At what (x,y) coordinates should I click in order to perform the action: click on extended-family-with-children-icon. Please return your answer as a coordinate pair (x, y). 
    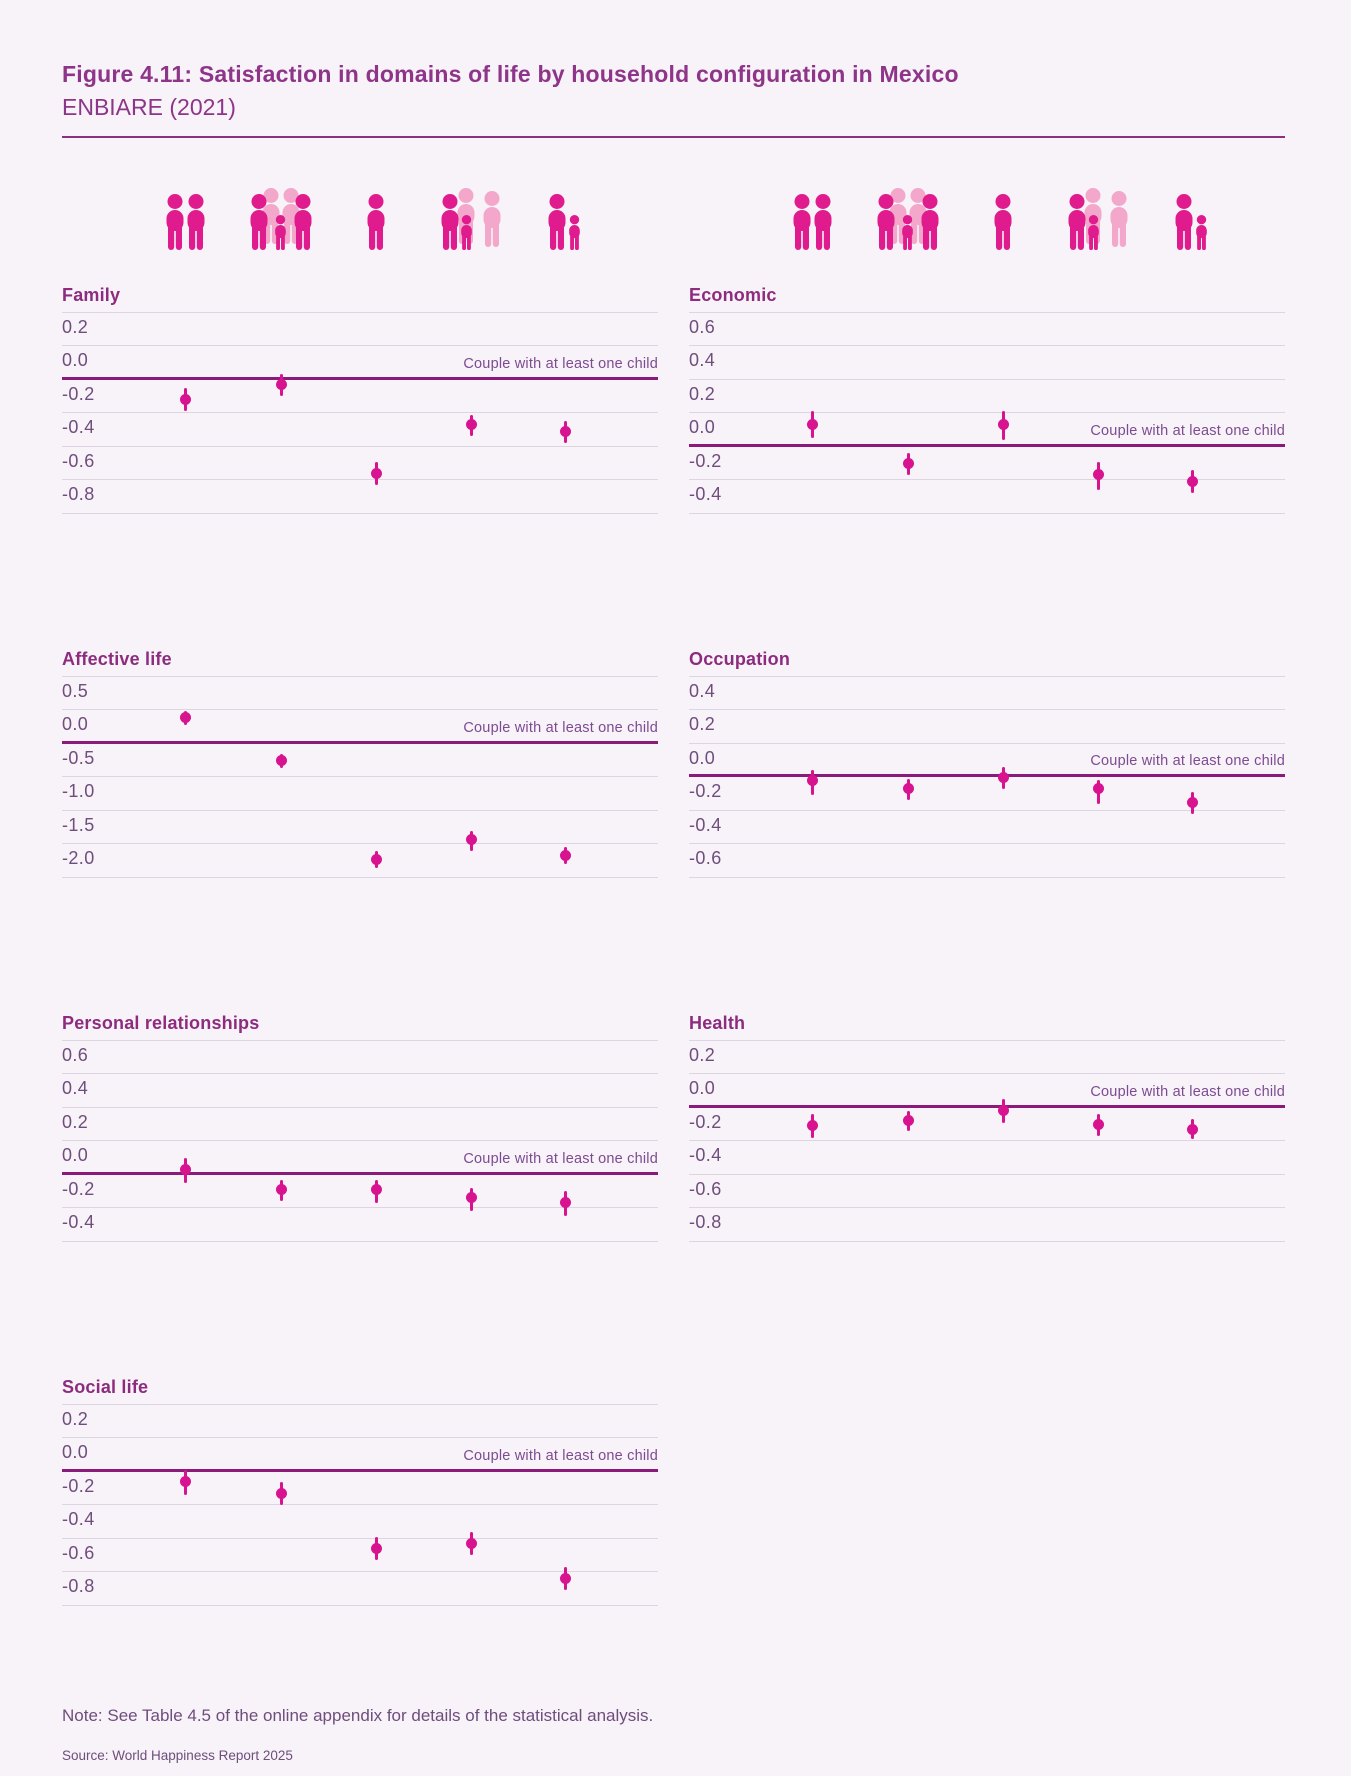
    Looking at the image, I should click on (281, 218).